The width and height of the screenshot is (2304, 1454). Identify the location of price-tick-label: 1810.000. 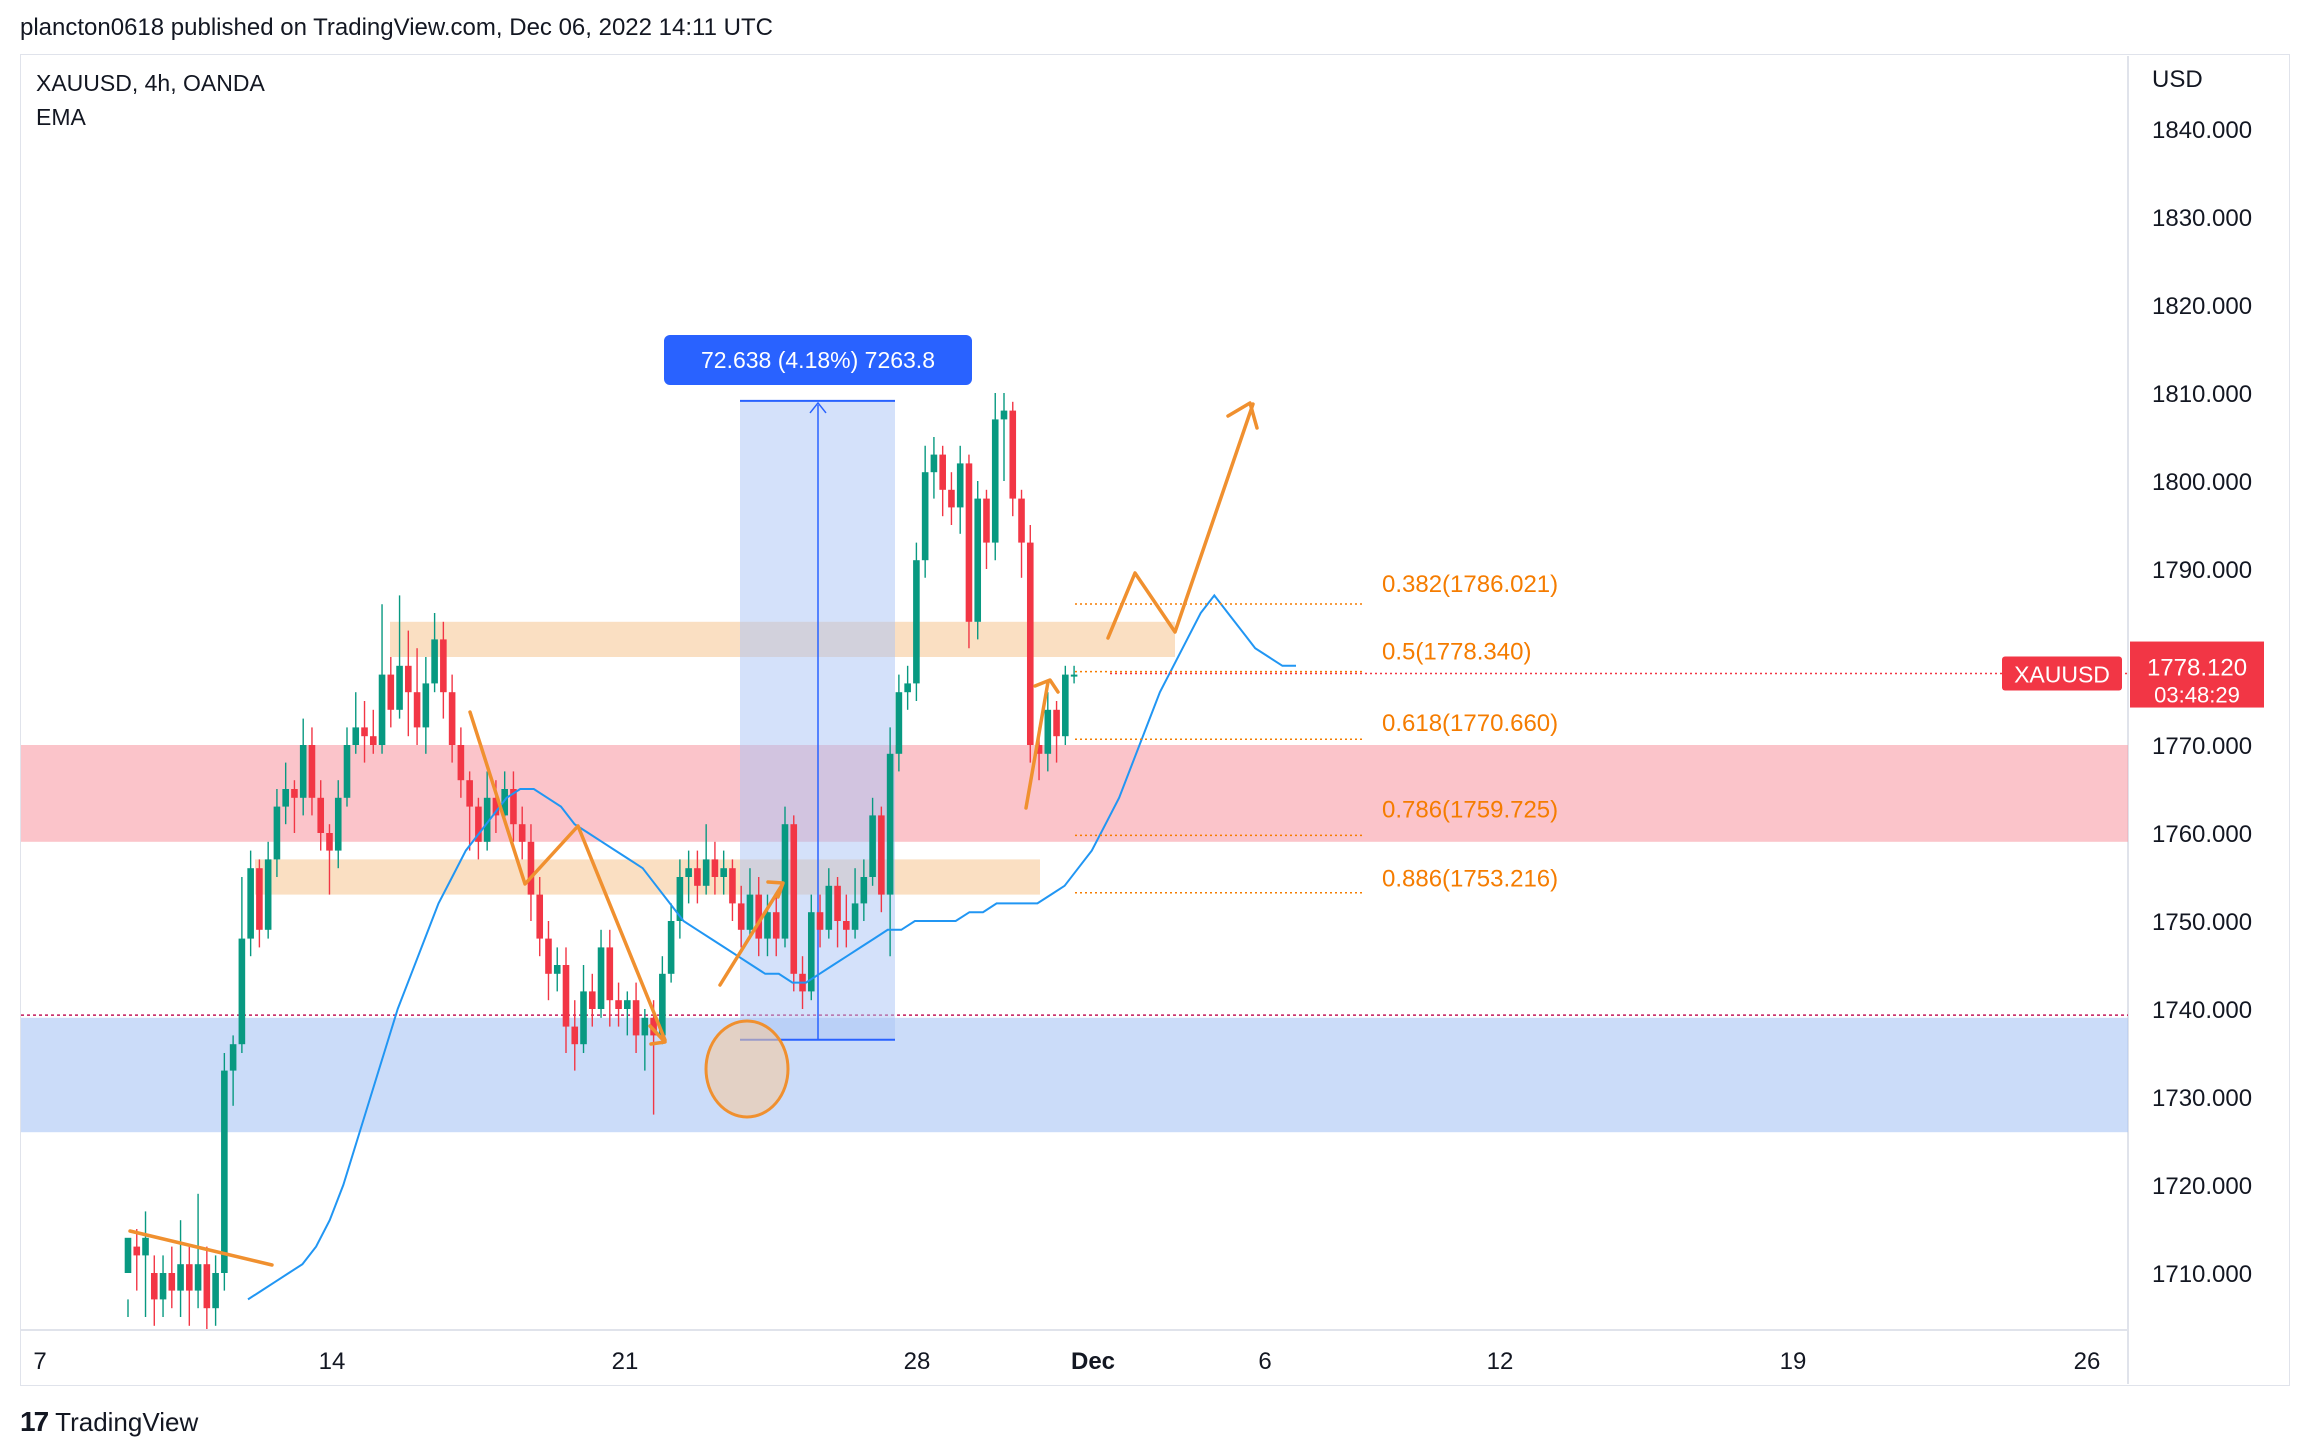
(2202, 394).